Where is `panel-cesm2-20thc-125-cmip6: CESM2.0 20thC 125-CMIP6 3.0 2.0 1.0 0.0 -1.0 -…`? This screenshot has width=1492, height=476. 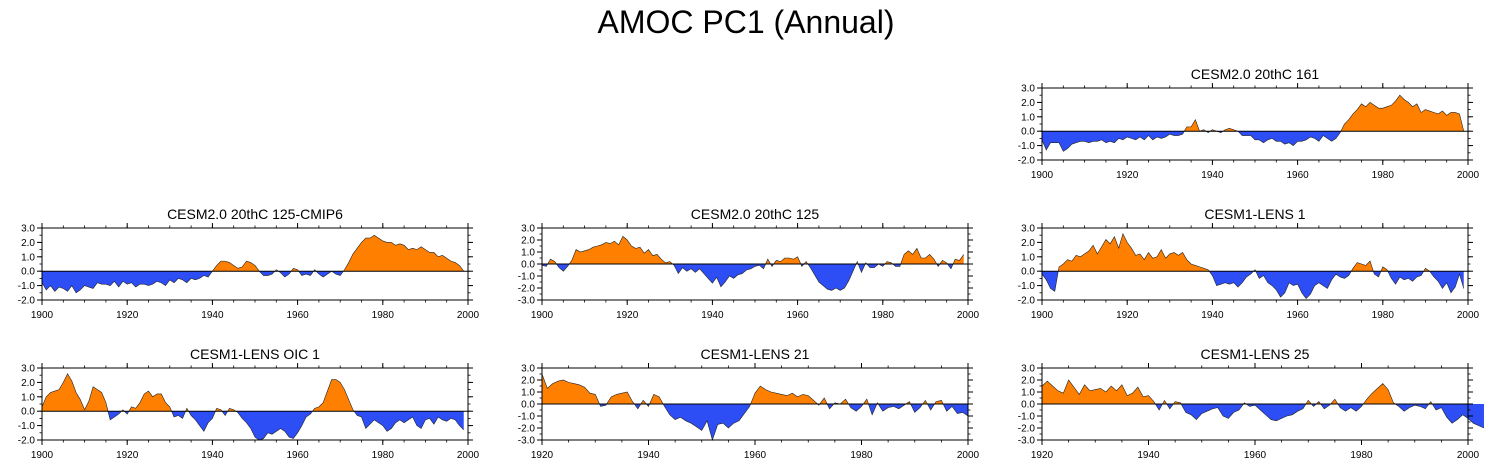
panel-cesm2-20thc-125-cmip6: CESM2.0 20thC 125-CMIP6 3.0 2.0 1.0 0.0 -1.0 -… is located at coordinates (244, 269).